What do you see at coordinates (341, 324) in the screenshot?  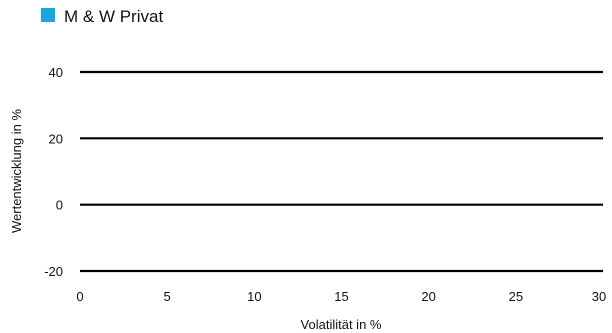 I see `x-axis-title: Volatilität in %` at bounding box center [341, 324].